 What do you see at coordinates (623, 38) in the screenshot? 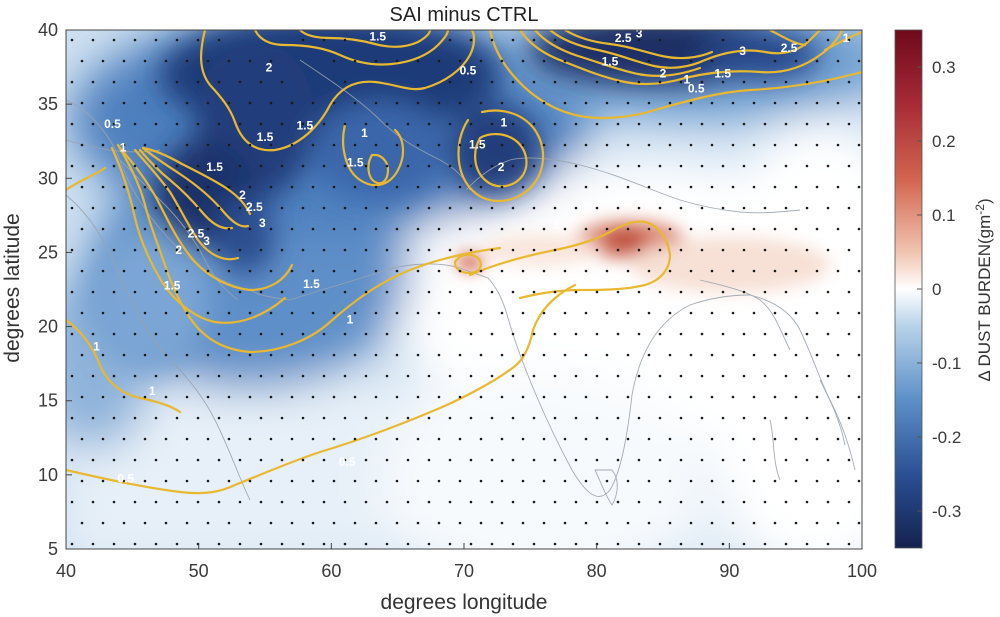
I see `contour-label: 2.5` at bounding box center [623, 38].